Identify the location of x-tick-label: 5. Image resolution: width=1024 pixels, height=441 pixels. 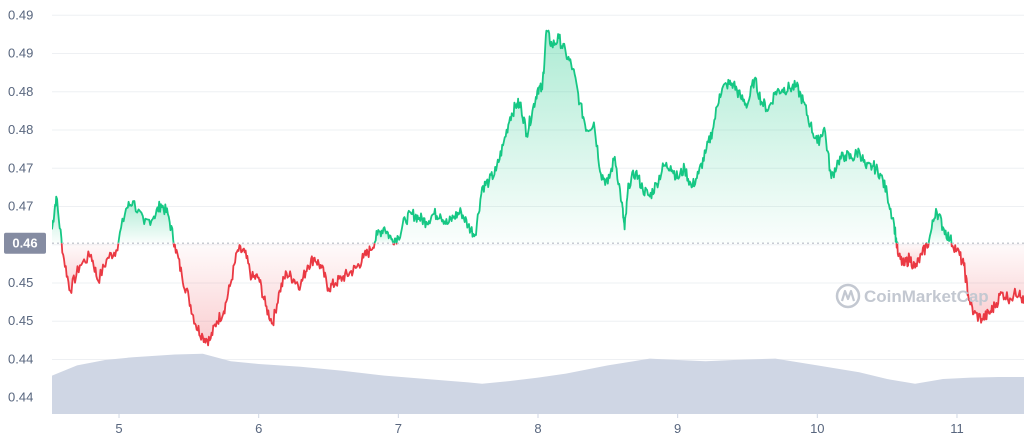
(118, 428).